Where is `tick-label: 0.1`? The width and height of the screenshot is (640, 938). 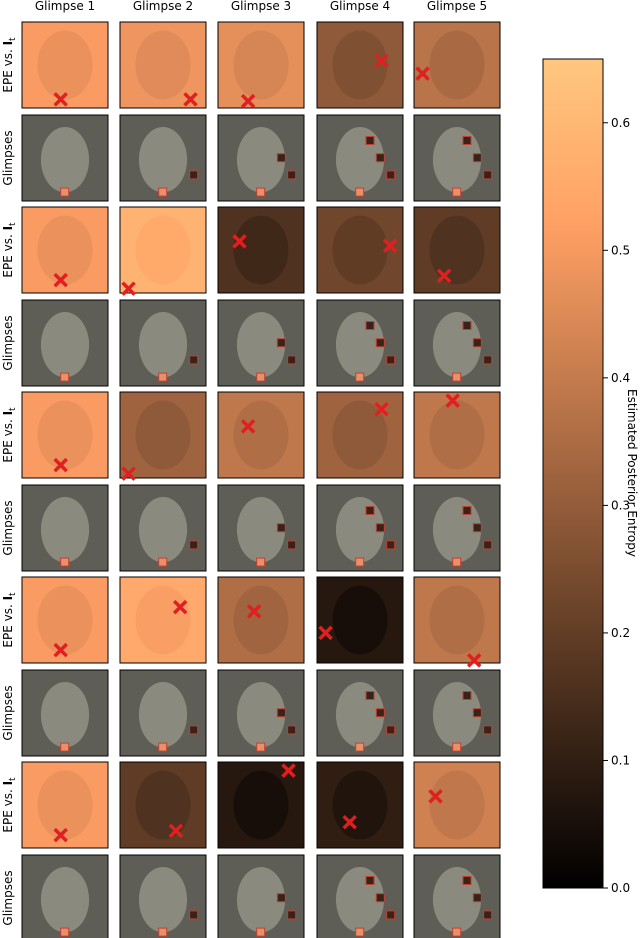 tick-label: 0.1 is located at coordinates (620, 760).